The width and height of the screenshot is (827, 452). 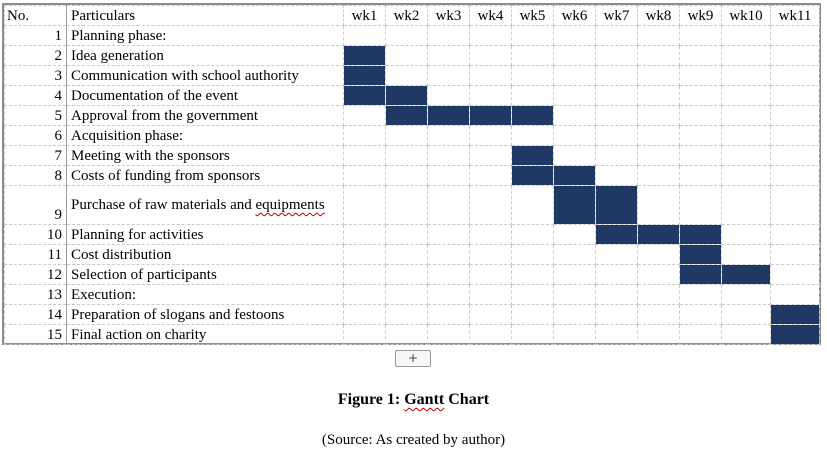 I want to click on task-name: Selection of participants, so click(x=205, y=274).